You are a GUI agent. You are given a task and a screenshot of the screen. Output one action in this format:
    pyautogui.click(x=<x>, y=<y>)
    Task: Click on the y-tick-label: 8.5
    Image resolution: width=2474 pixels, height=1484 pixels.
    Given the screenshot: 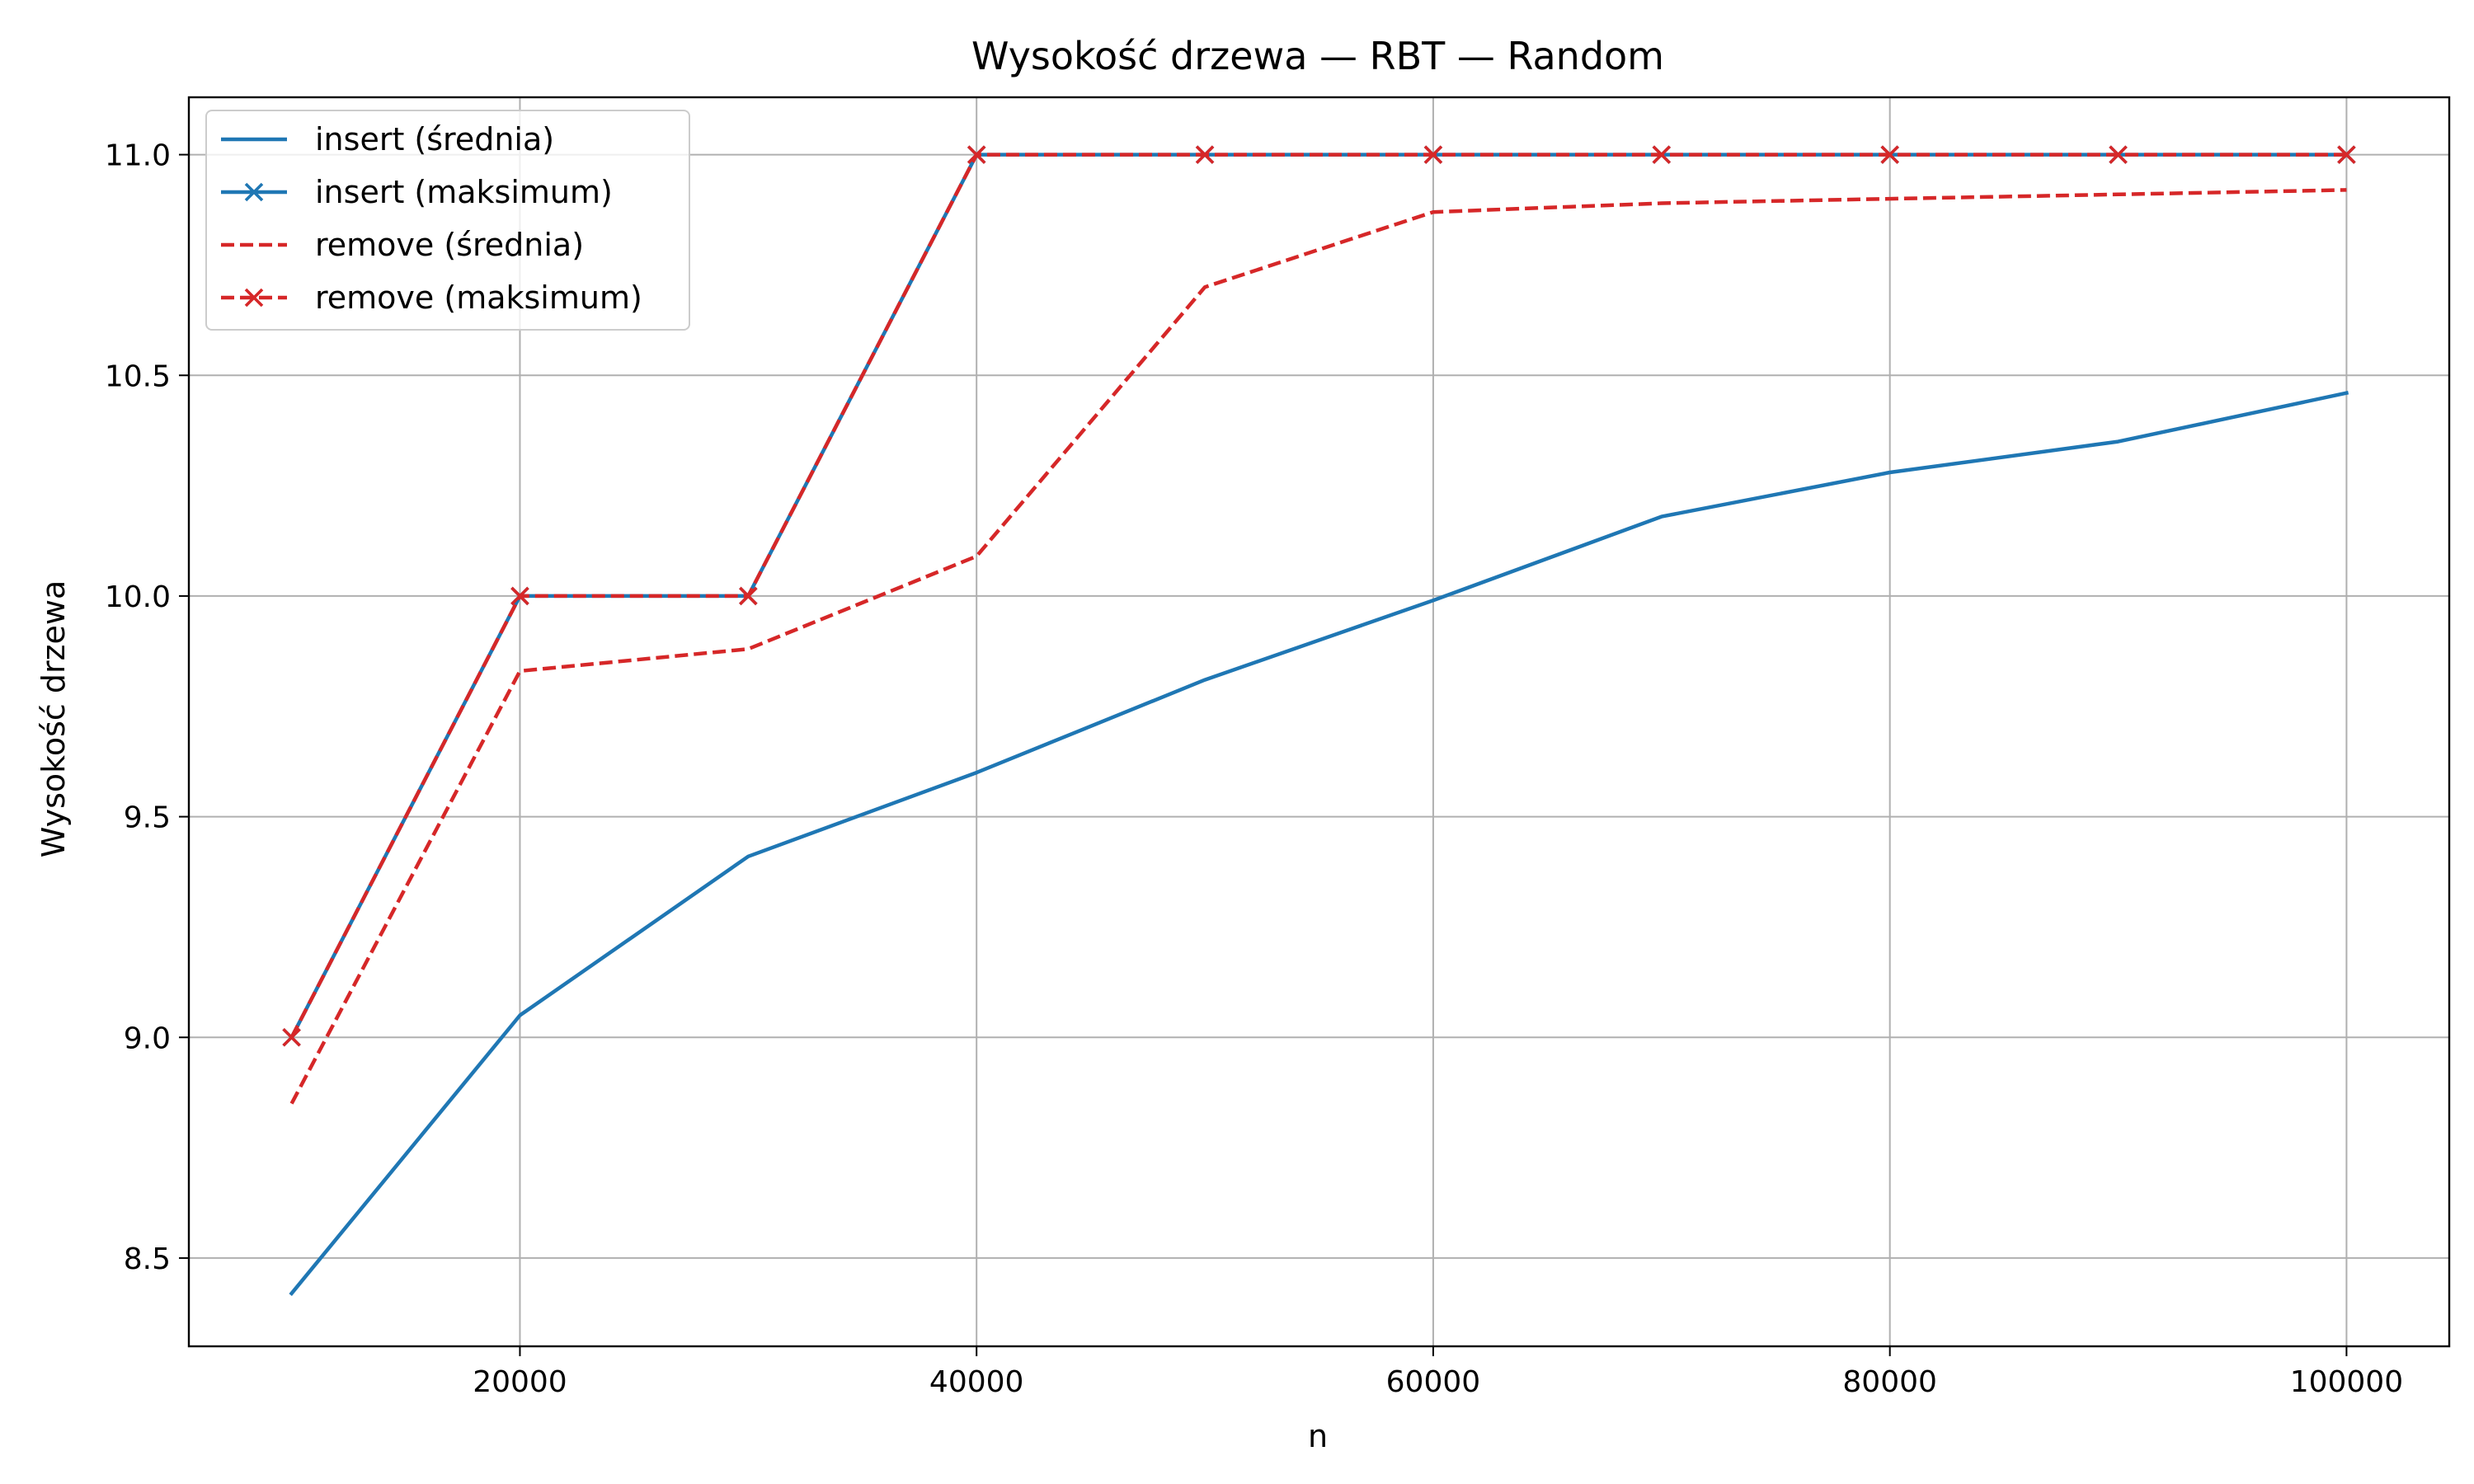 What is the action you would take?
    pyautogui.click(x=147, y=1259)
    